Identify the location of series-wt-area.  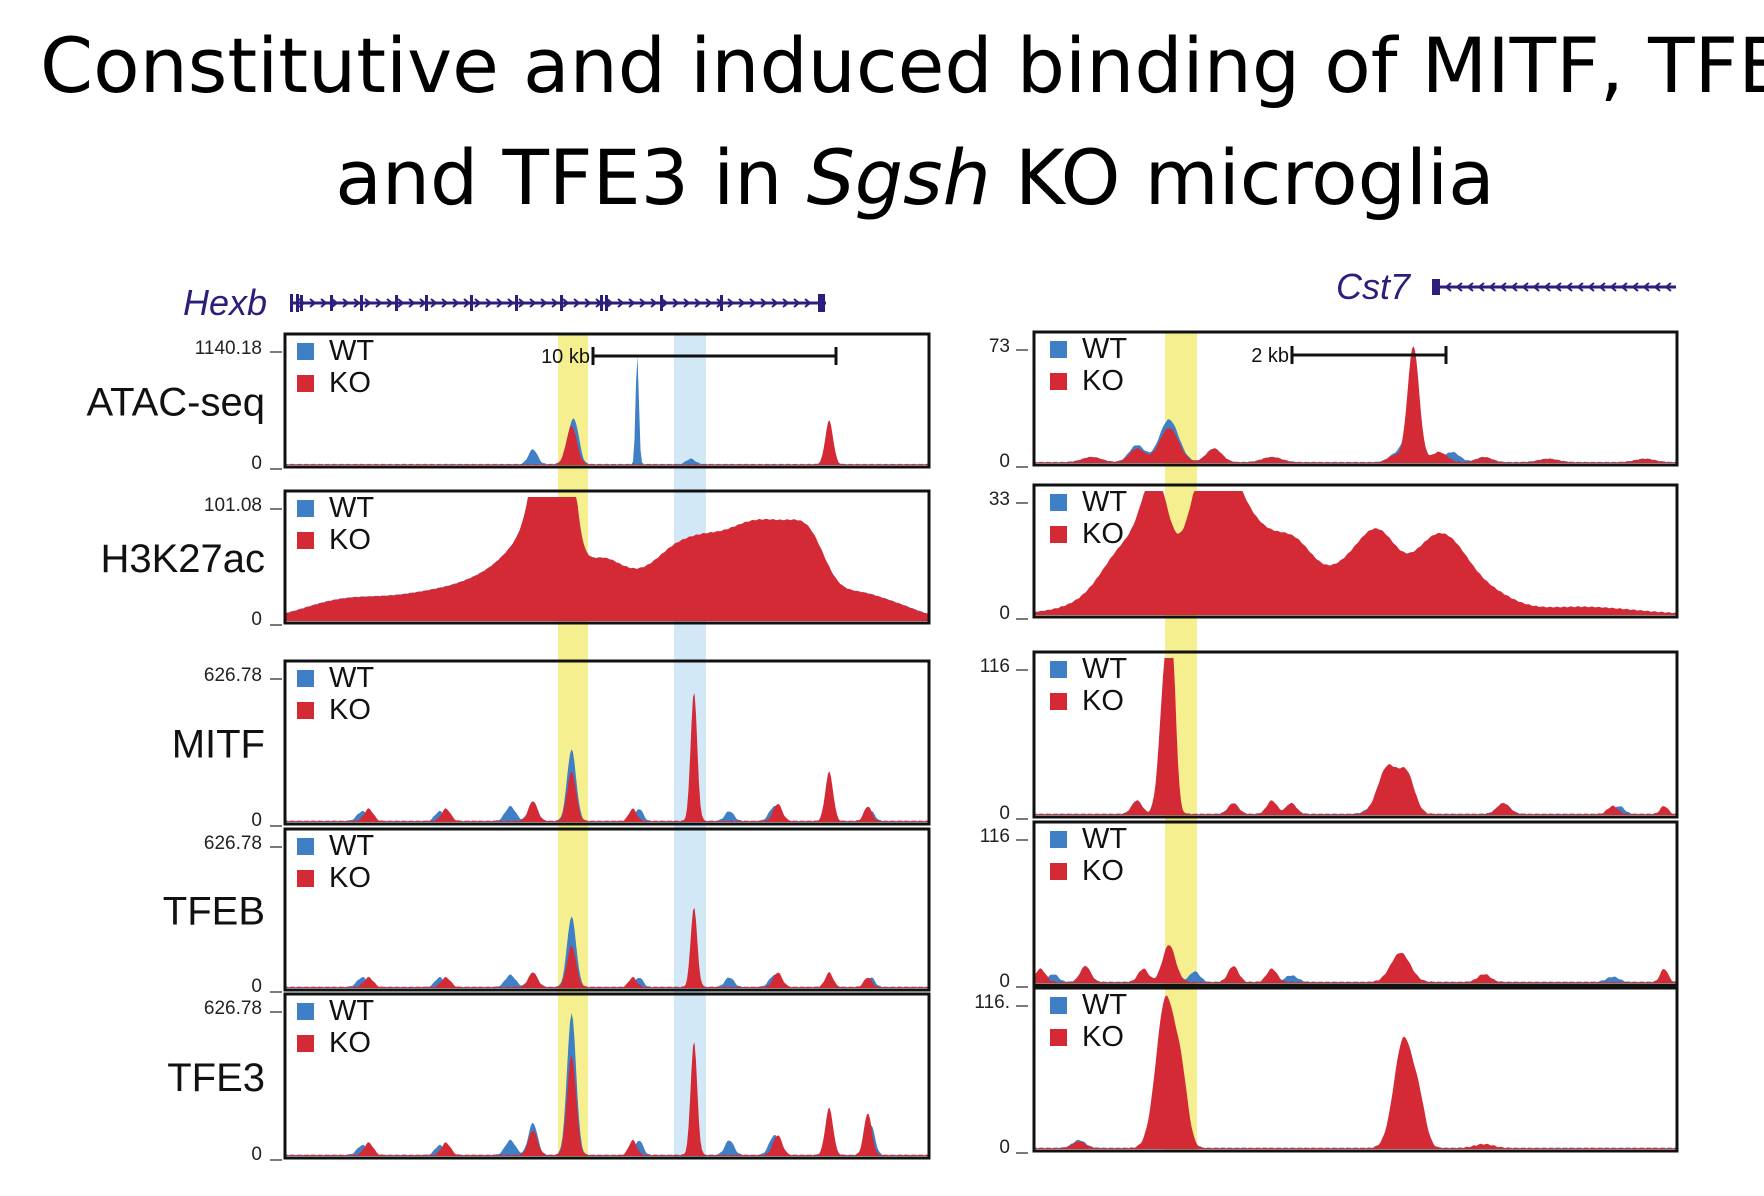
(607, 952).